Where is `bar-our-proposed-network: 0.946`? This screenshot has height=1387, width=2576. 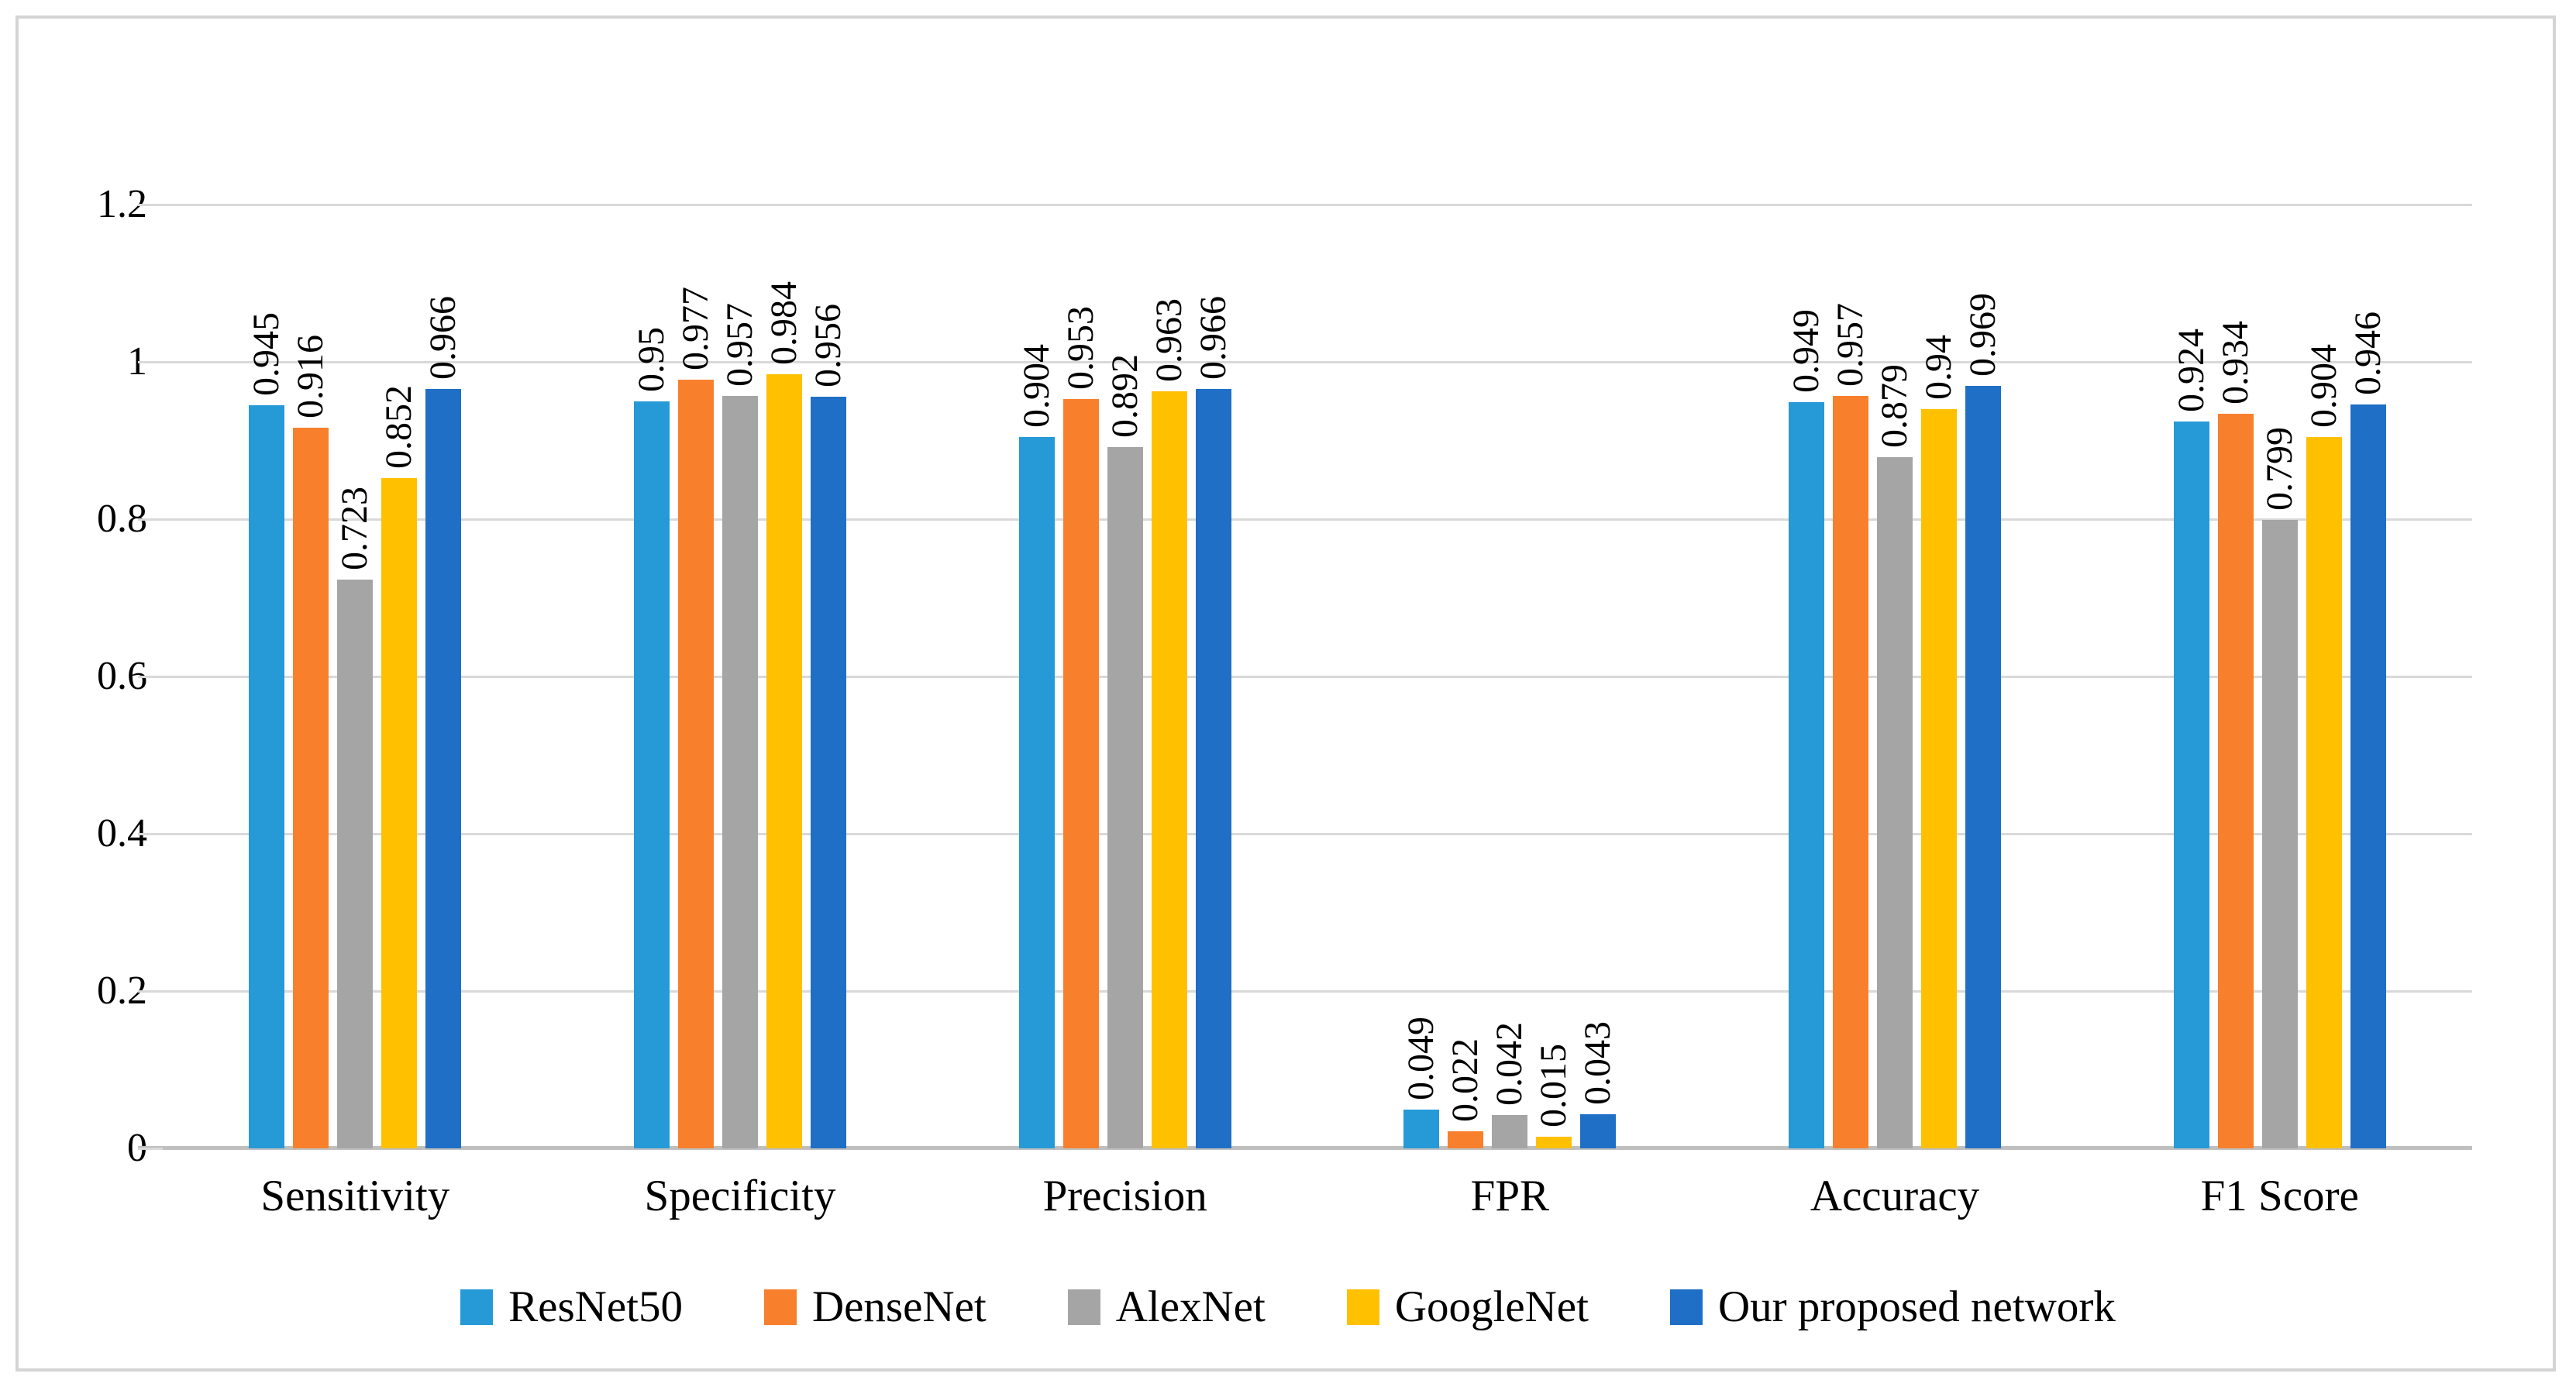
bar-our-proposed-network: 0.946 is located at coordinates (2367, 729).